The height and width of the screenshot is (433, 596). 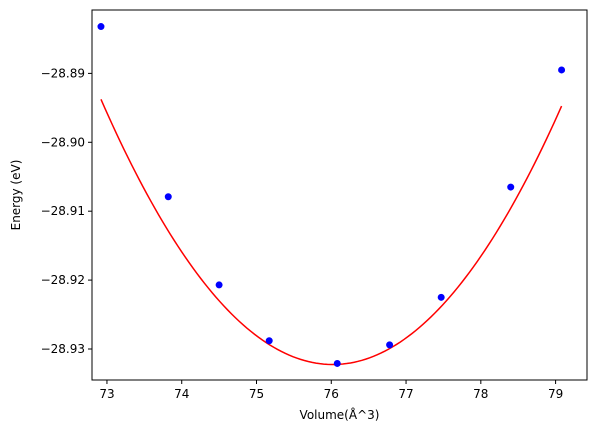 What do you see at coordinates (63, 349) in the screenshot?
I see `y-tick-label: −28.93` at bounding box center [63, 349].